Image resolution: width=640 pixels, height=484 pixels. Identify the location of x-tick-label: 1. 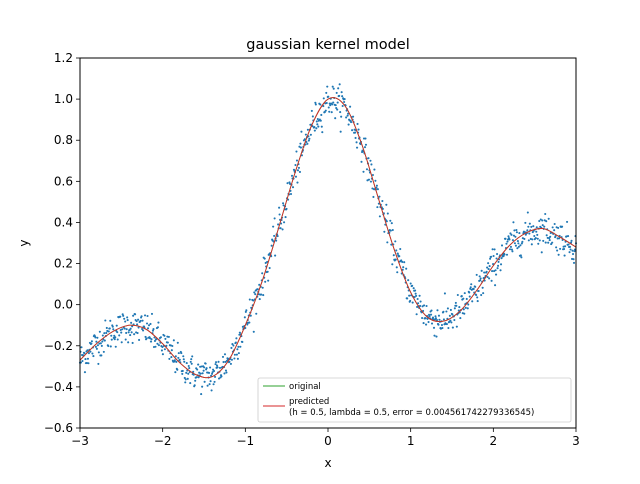
(411, 441).